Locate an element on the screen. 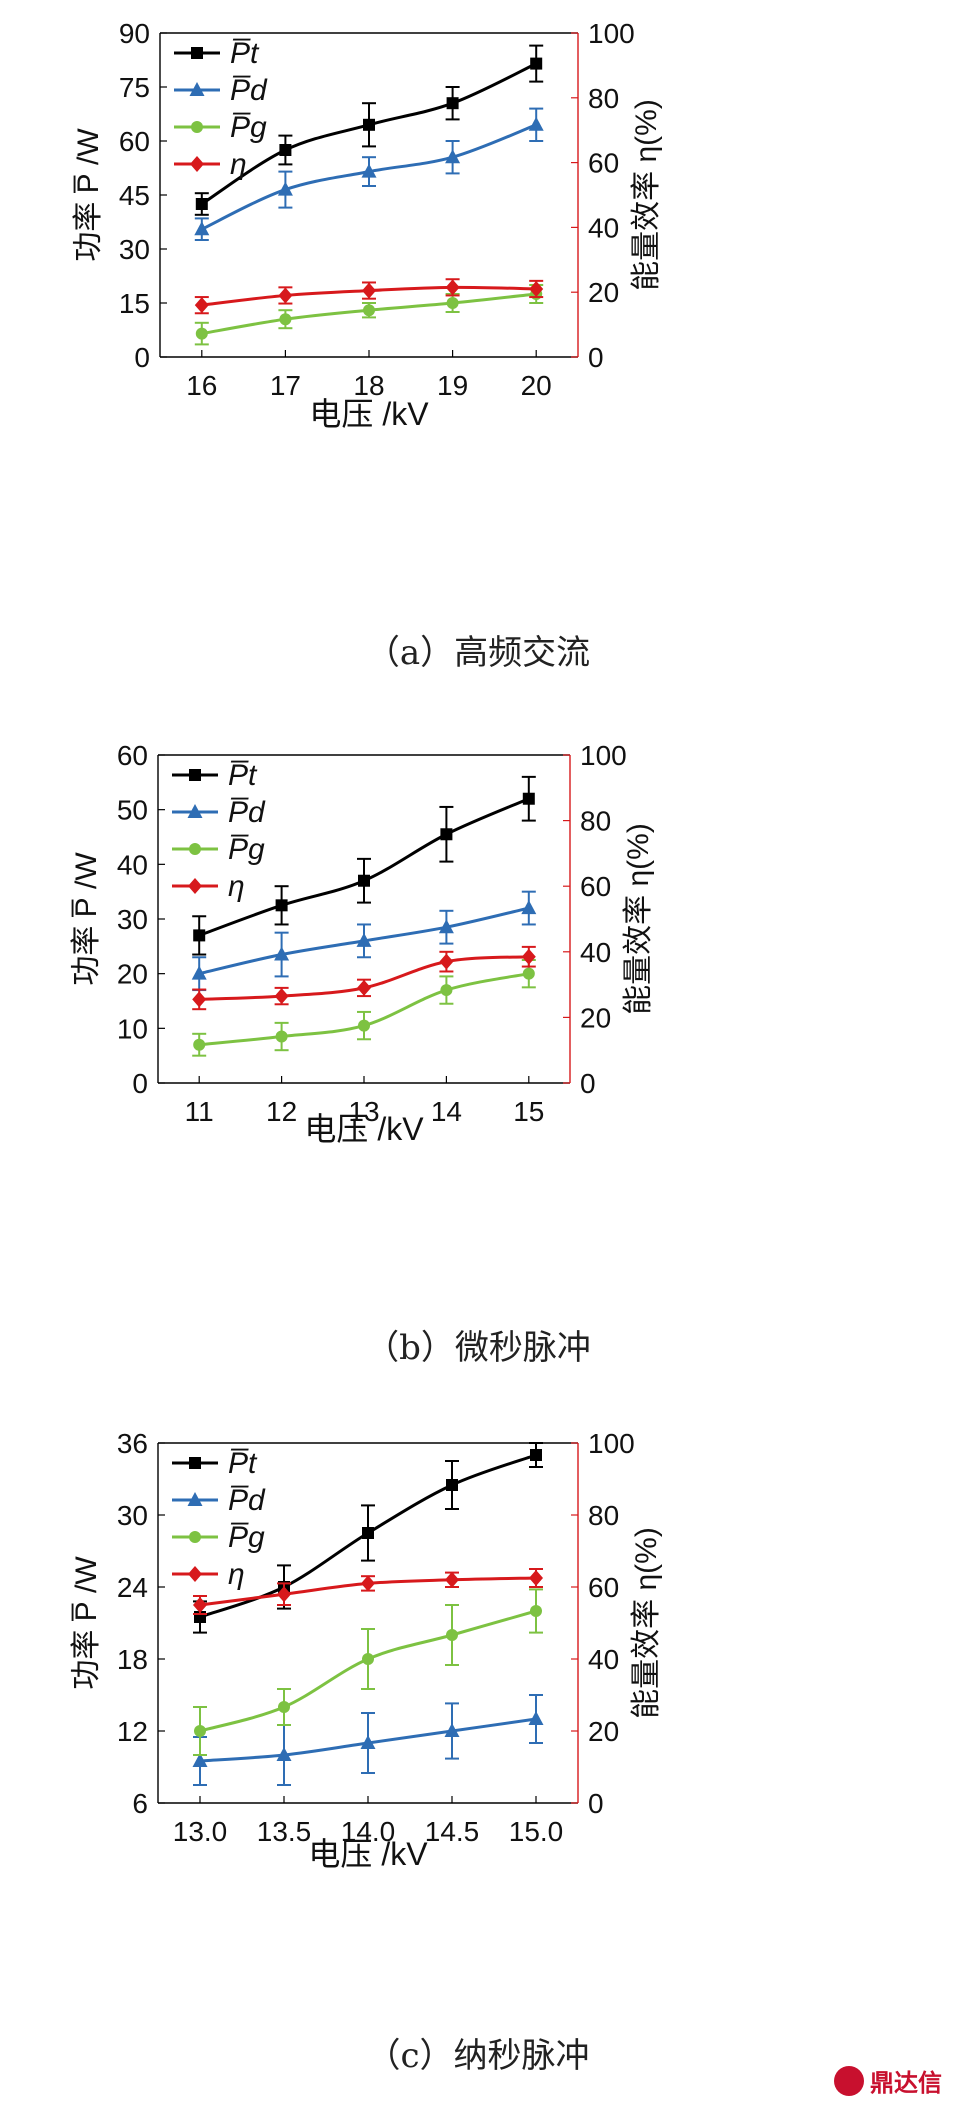 Image resolution: width=956 pixels, height=2106 pixels. watermark-logo-icon is located at coordinates (849, 2080).